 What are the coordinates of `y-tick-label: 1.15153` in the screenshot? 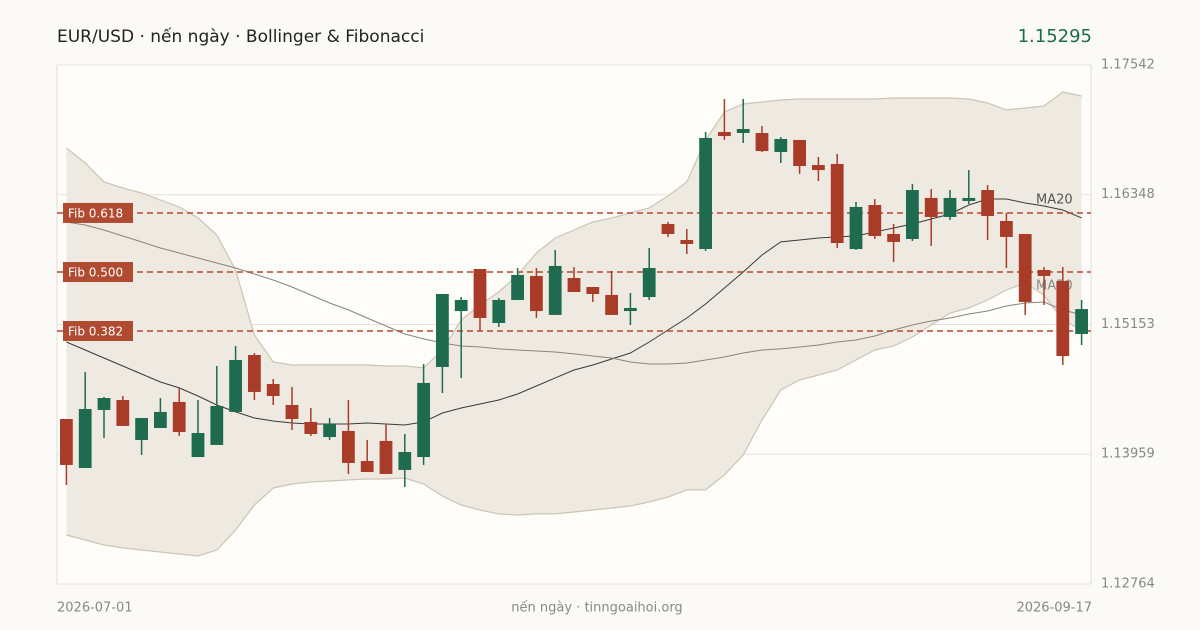 It's located at (1128, 324).